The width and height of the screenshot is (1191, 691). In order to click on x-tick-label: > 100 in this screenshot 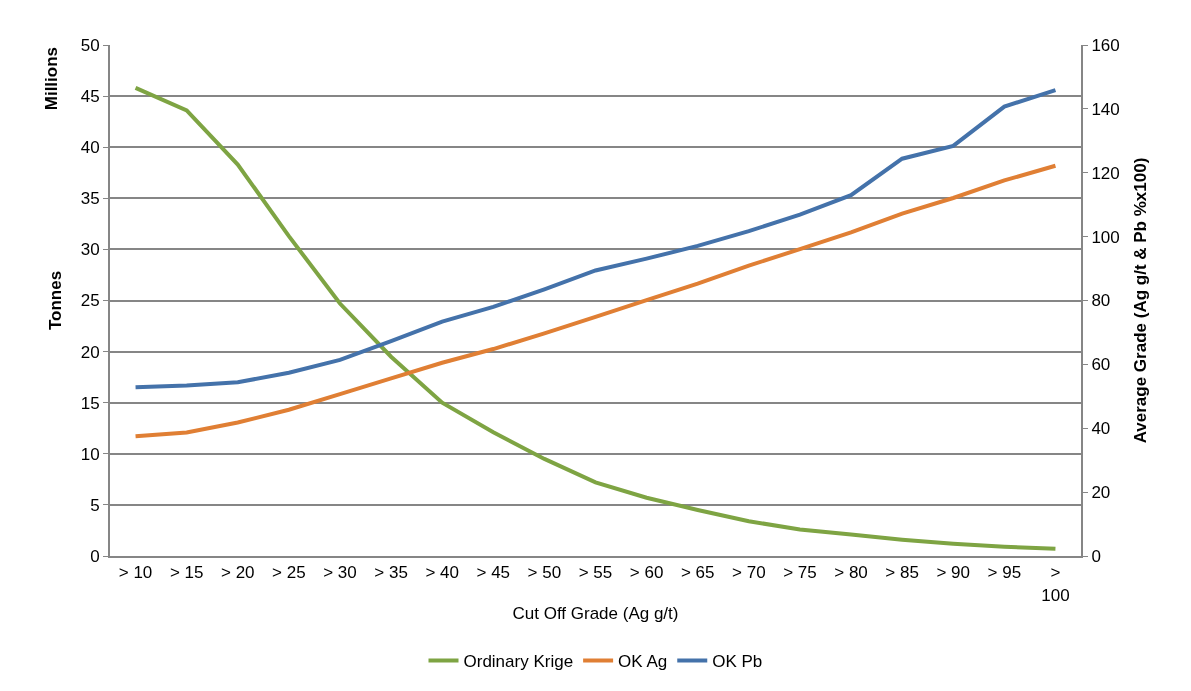, I will do `click(1055, 584)`.